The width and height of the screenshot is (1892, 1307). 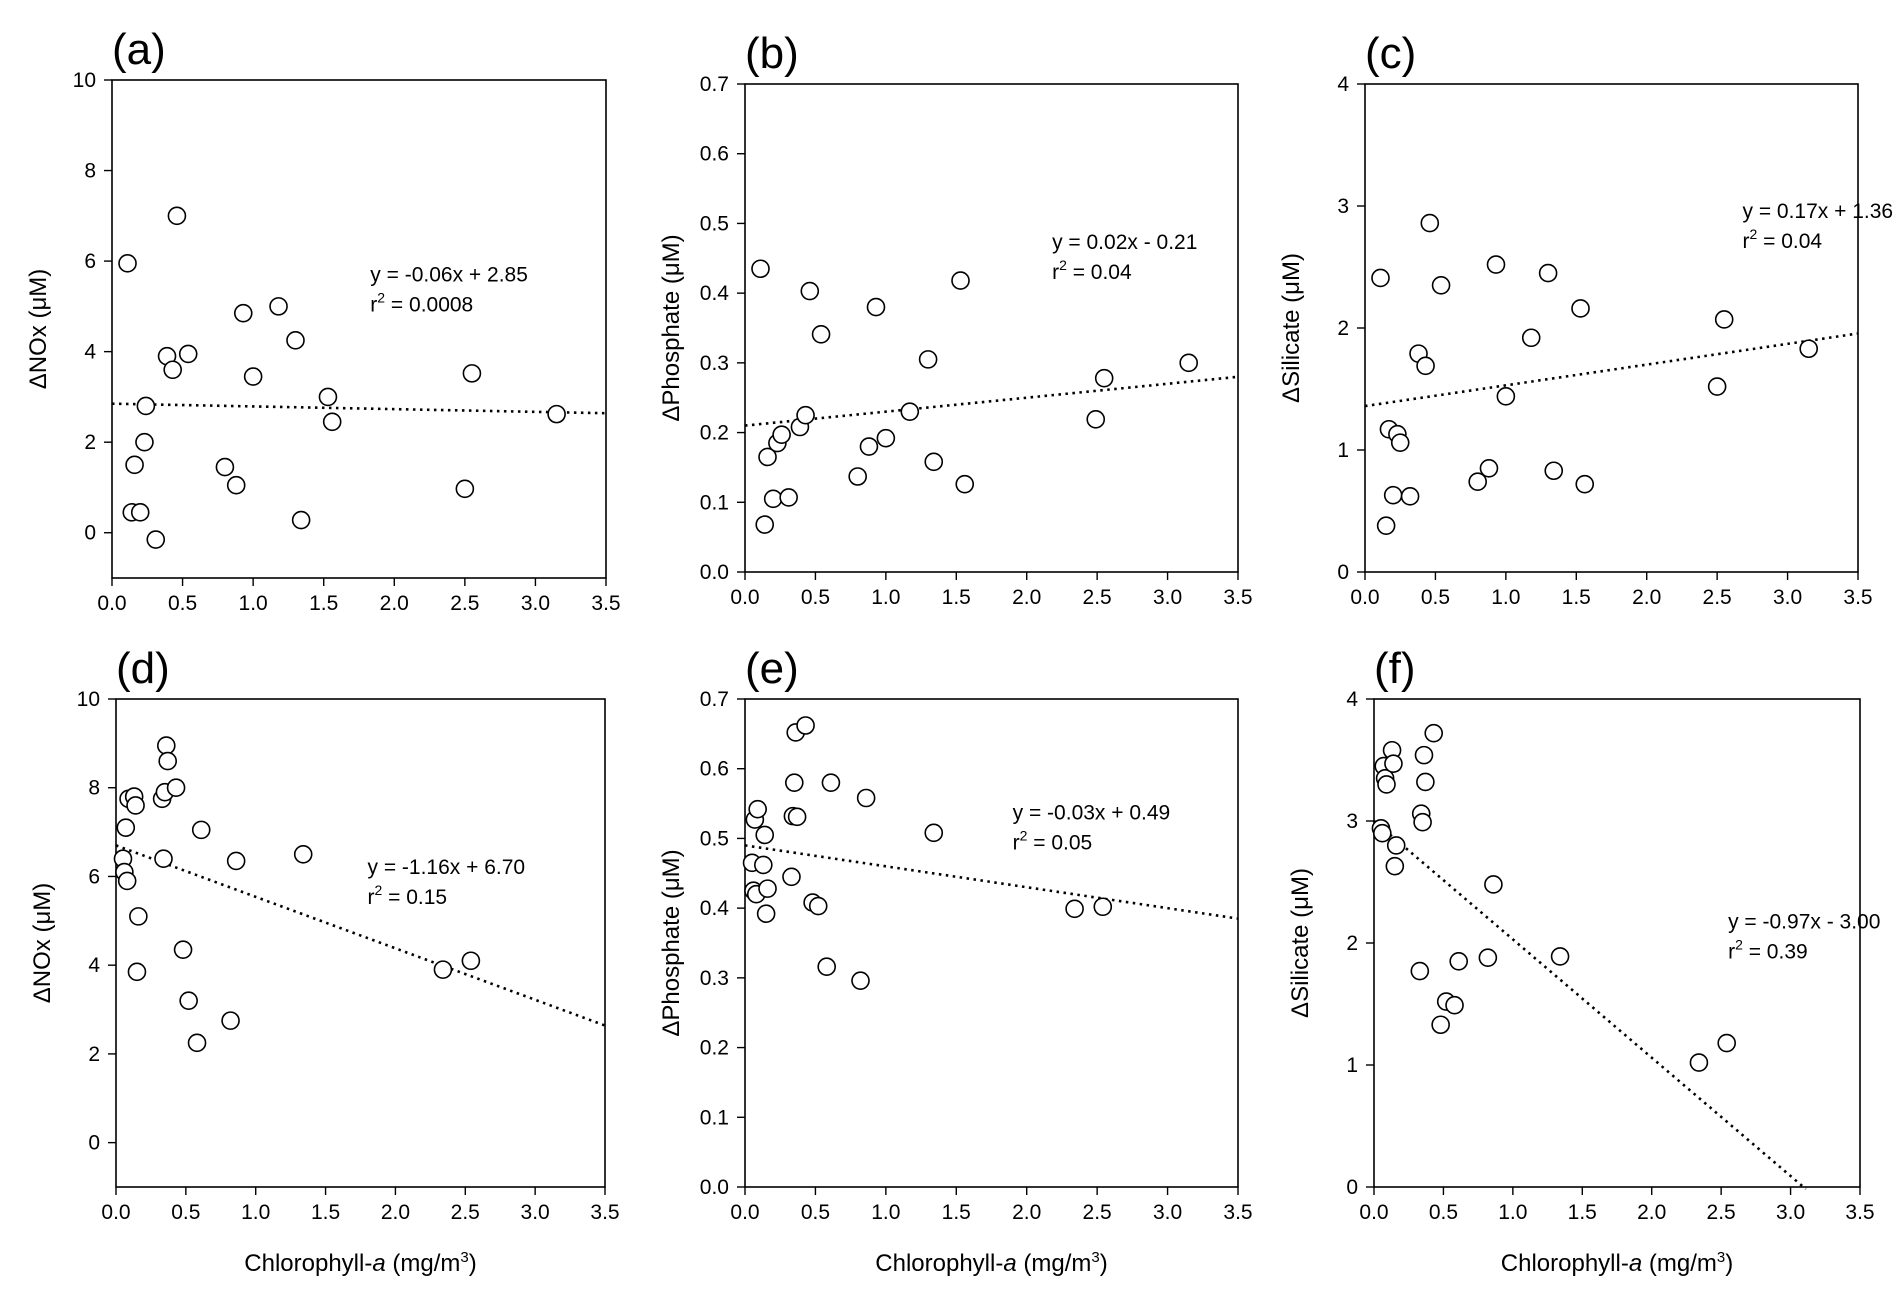 I want to click on y-tick-label-b: 0.7, so click(x=714, y=84).